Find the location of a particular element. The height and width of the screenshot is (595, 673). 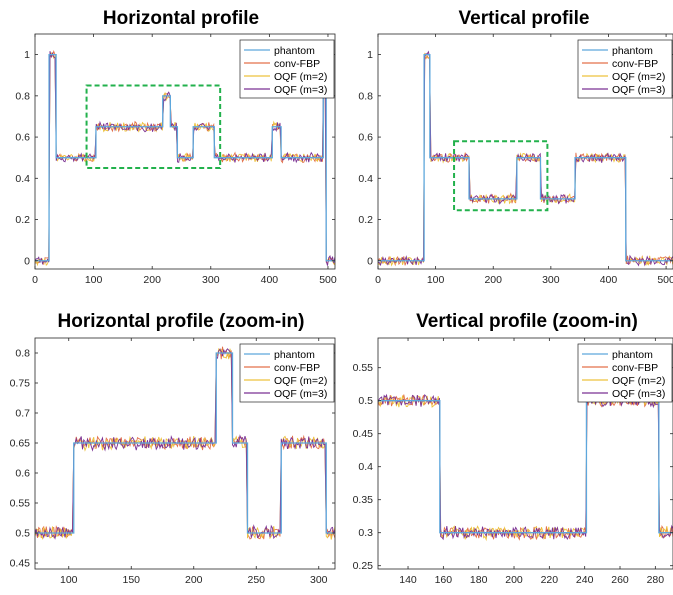

x-tick-label: 160 is located at coordinates (444, 580).